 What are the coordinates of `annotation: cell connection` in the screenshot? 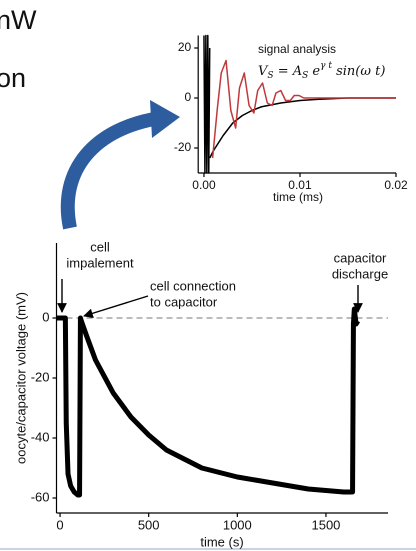 It's located at (193, 285).